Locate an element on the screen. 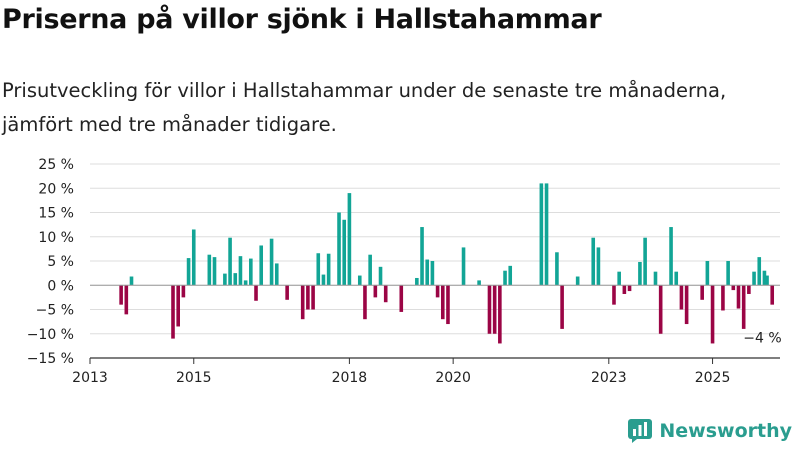 This screenshot has width=800, height=450. y-tick-label: 15 % is located at coordinates (56, 214).